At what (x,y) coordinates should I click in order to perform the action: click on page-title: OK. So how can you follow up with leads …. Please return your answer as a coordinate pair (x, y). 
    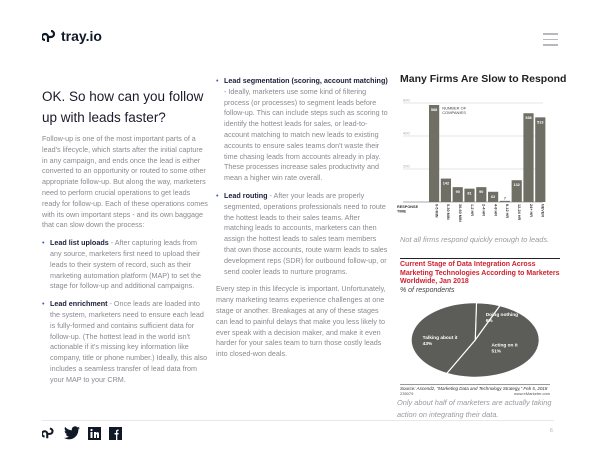
    Looking at the image, I should click on (123, 107).